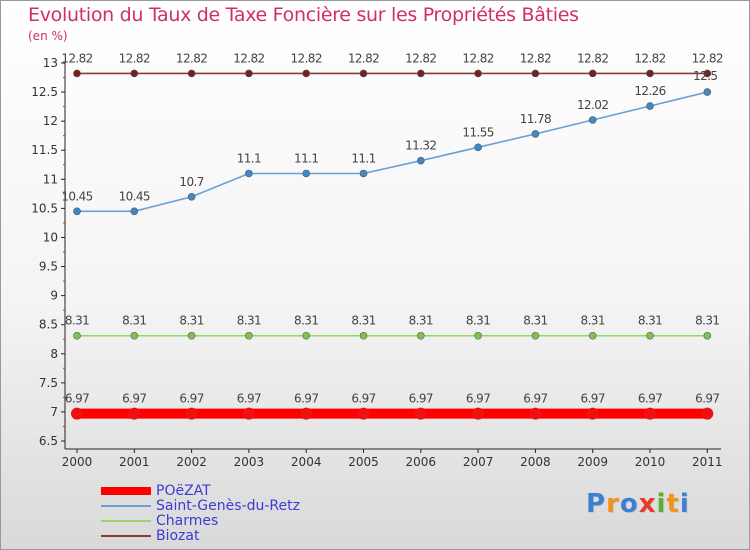 The width and height of the screenshot is (750, 550). I want to click on data-label: 10.7, so click(191, 182).